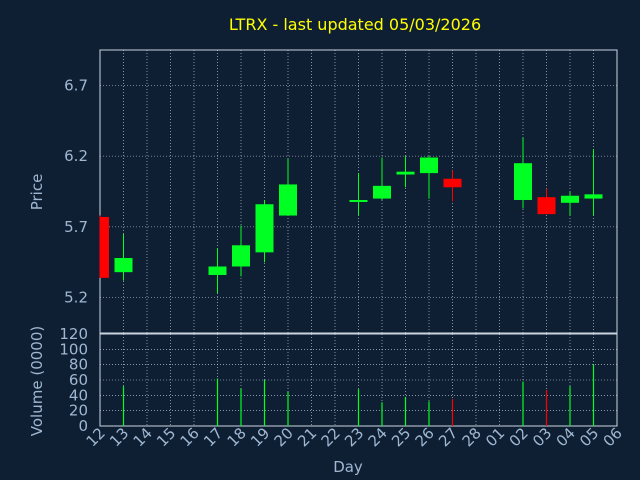 This screenshot has height=480, width=640. Describe the element at coordinates (348, 467) in the screenshot. I see `day-axis-label: Day` at that location.